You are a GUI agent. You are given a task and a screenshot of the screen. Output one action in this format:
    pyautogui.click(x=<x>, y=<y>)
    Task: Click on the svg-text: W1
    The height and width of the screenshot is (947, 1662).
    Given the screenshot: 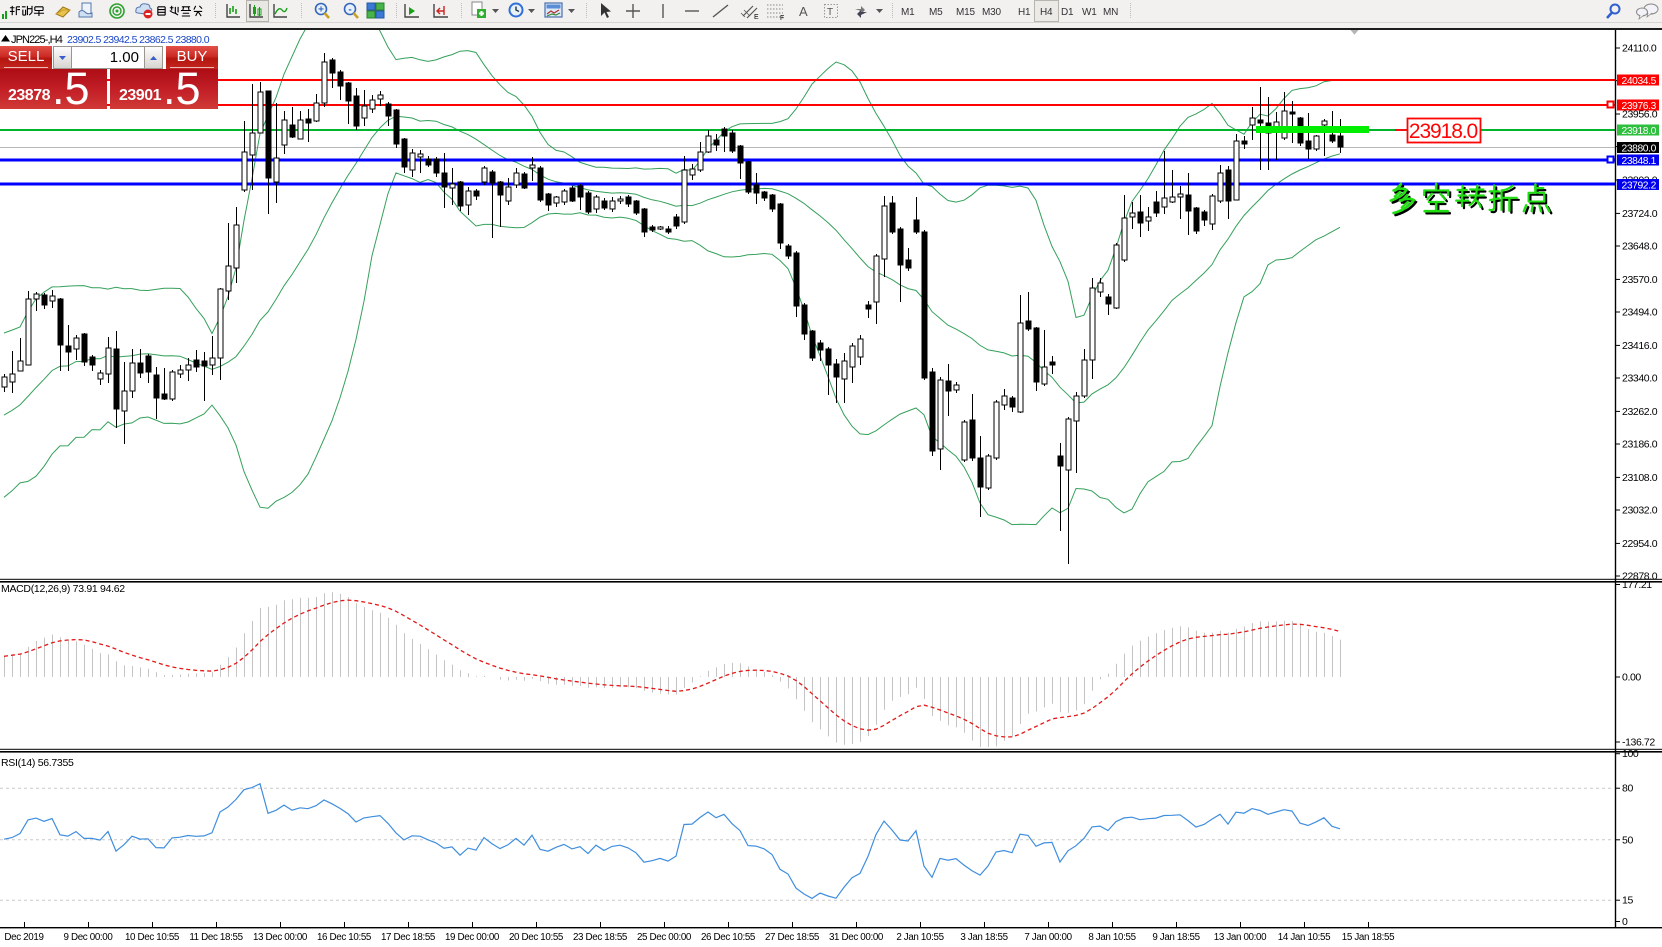 What is the action you would take?
    pyautogui.click(x=1089, y=12)
    